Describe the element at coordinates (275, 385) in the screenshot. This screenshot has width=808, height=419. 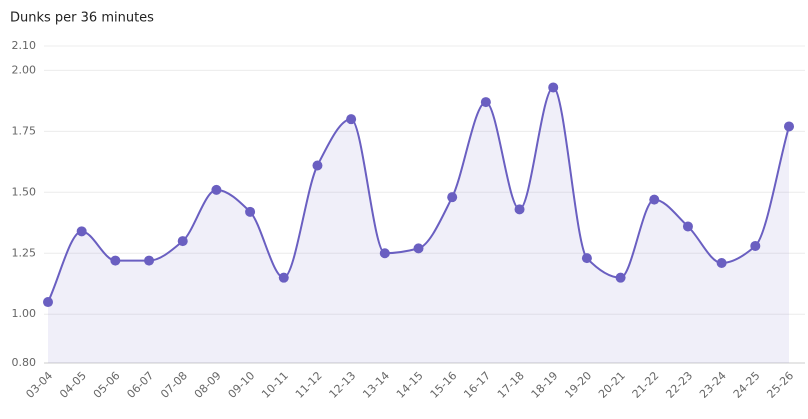
I see `x-tick-label: 10-11` at that location.